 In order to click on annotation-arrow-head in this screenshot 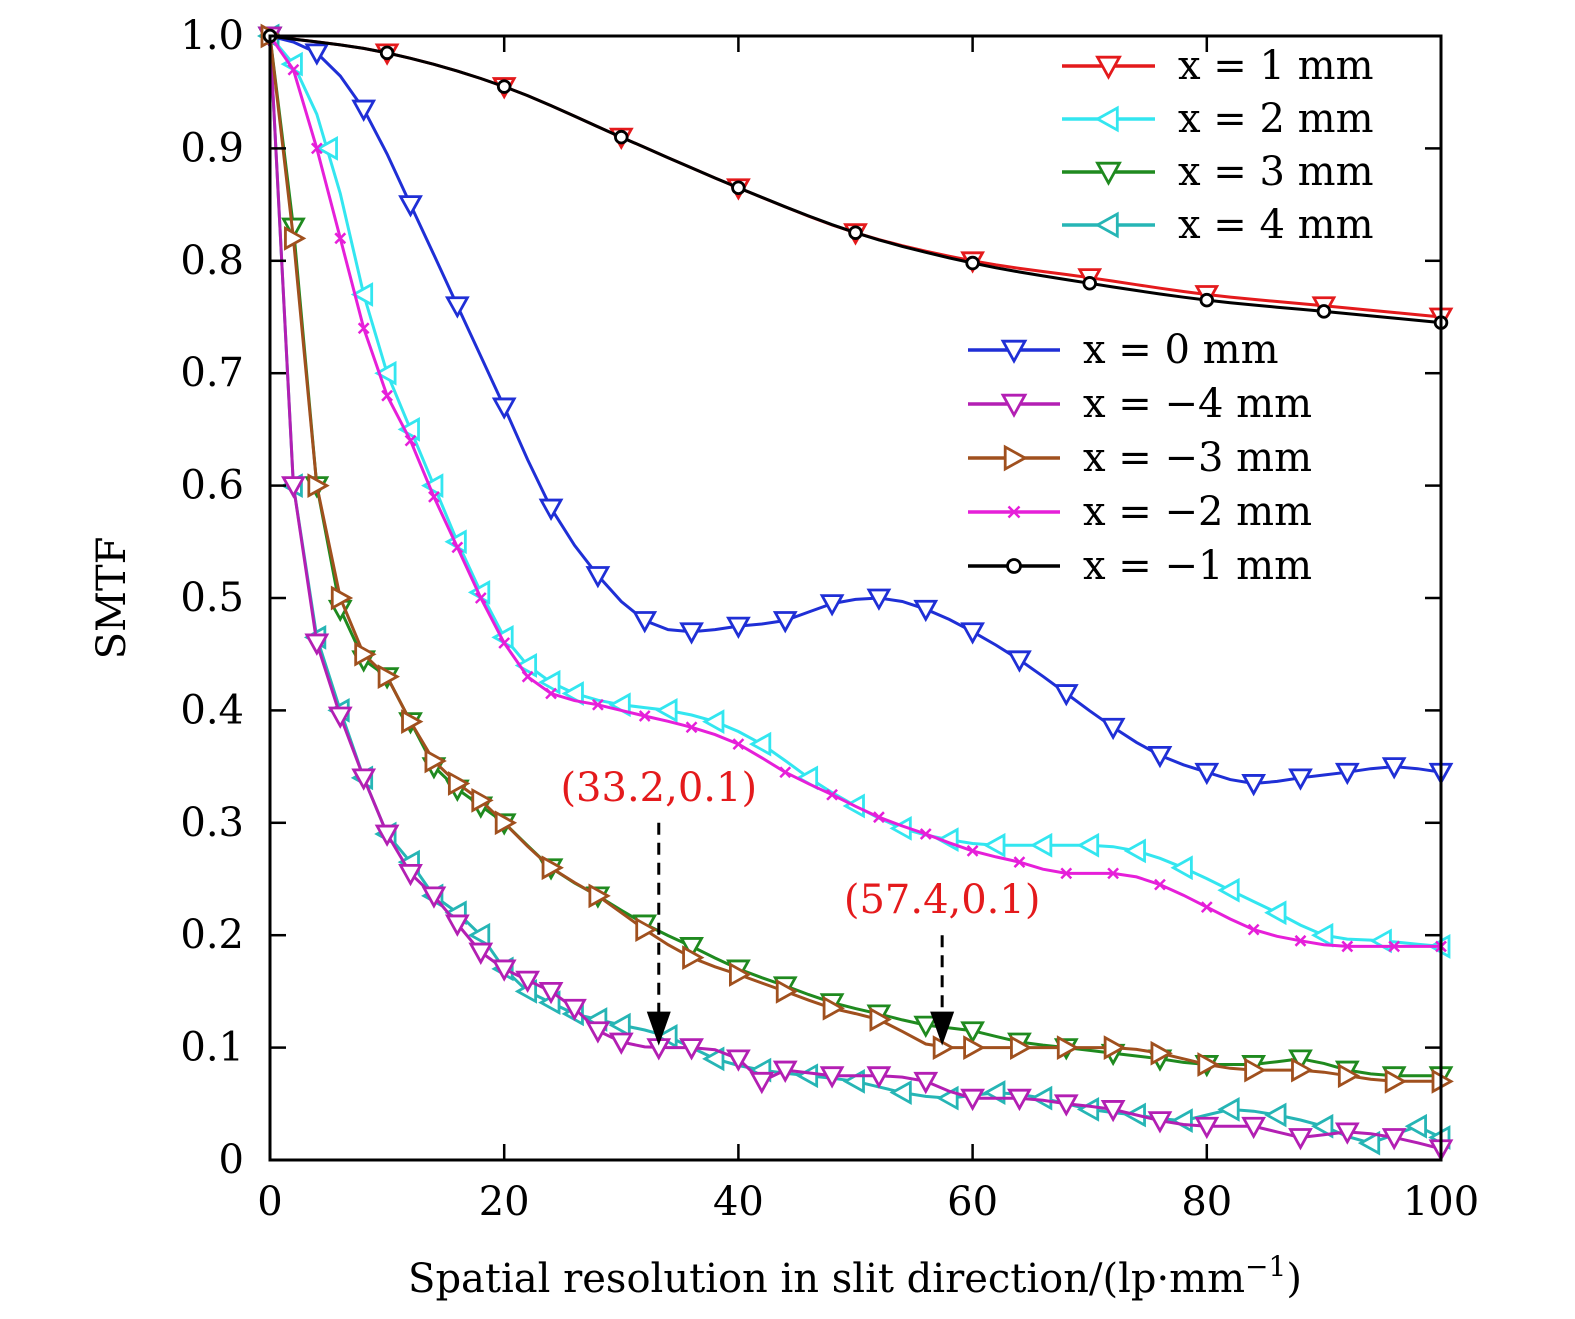, I will do `click(942, 1028)`.